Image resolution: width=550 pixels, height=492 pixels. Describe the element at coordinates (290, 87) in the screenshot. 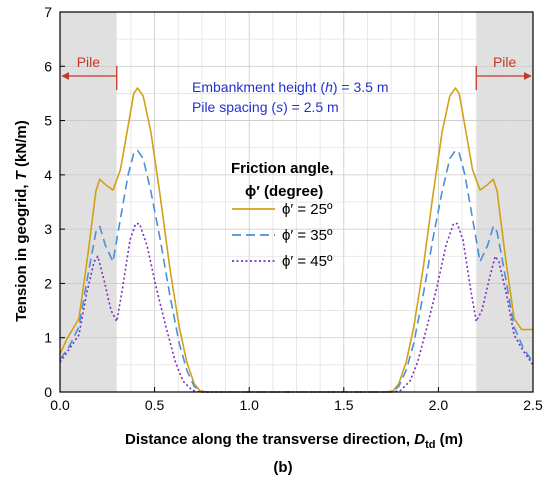

I see `annotation-embankment-height: Embankment height (h) = 3.5 m` at that location.